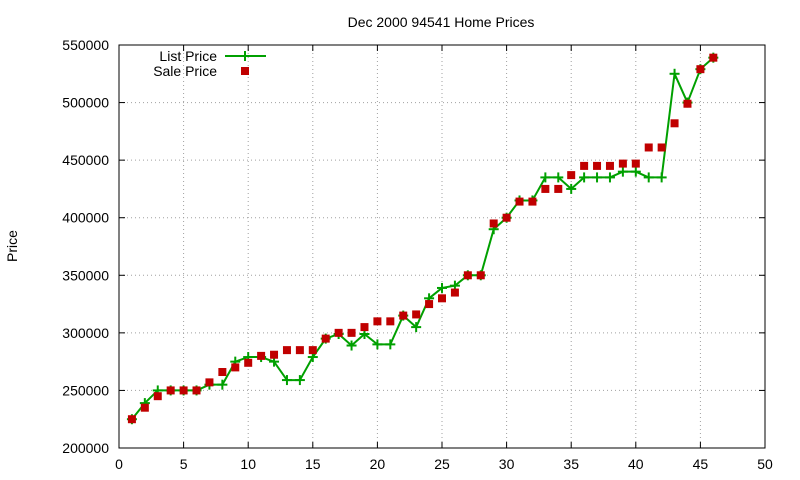  What do you see at coordinates (378, 464) in the screenshot?
I see `x-tick-label: 20` at bounding box center [378, 464].